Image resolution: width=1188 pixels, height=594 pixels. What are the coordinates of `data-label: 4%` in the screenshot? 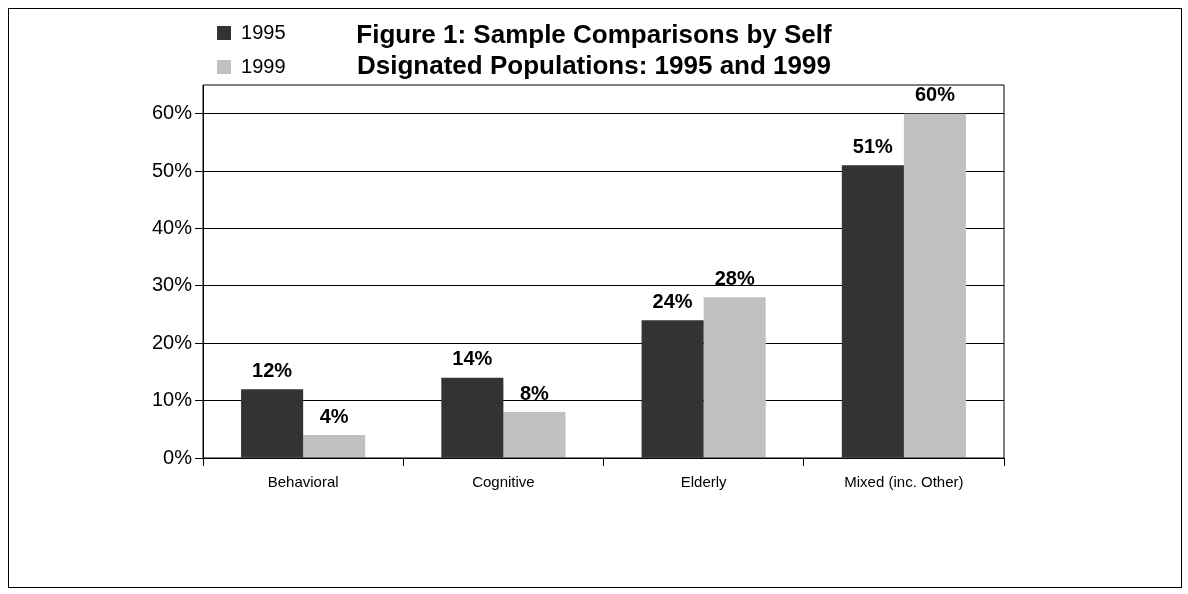 It's located at (334, 415).